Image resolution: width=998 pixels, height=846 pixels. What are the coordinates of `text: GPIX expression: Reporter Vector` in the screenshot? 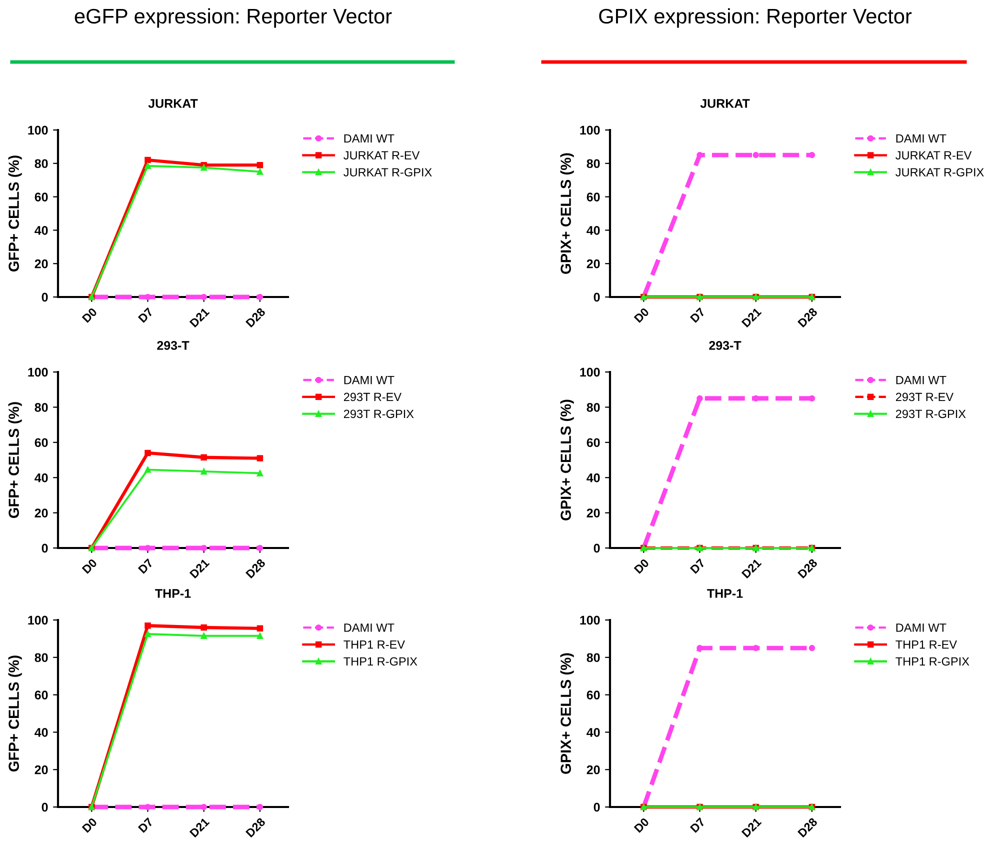 It's located at (755, 18).